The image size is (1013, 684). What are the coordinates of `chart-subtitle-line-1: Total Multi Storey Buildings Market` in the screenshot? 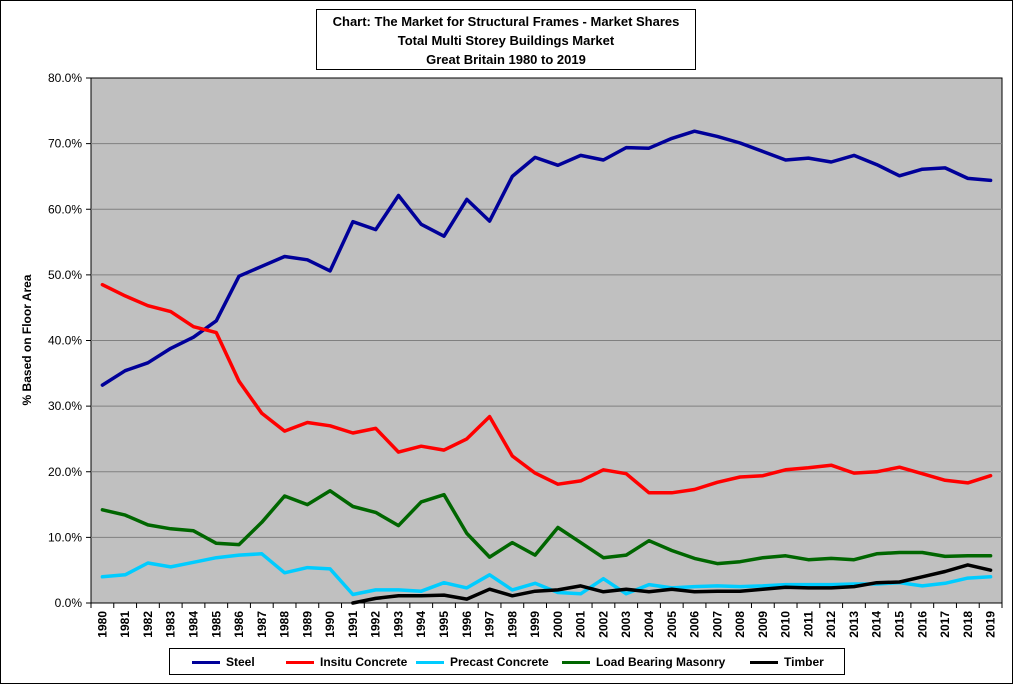 It's located at (506, 40).